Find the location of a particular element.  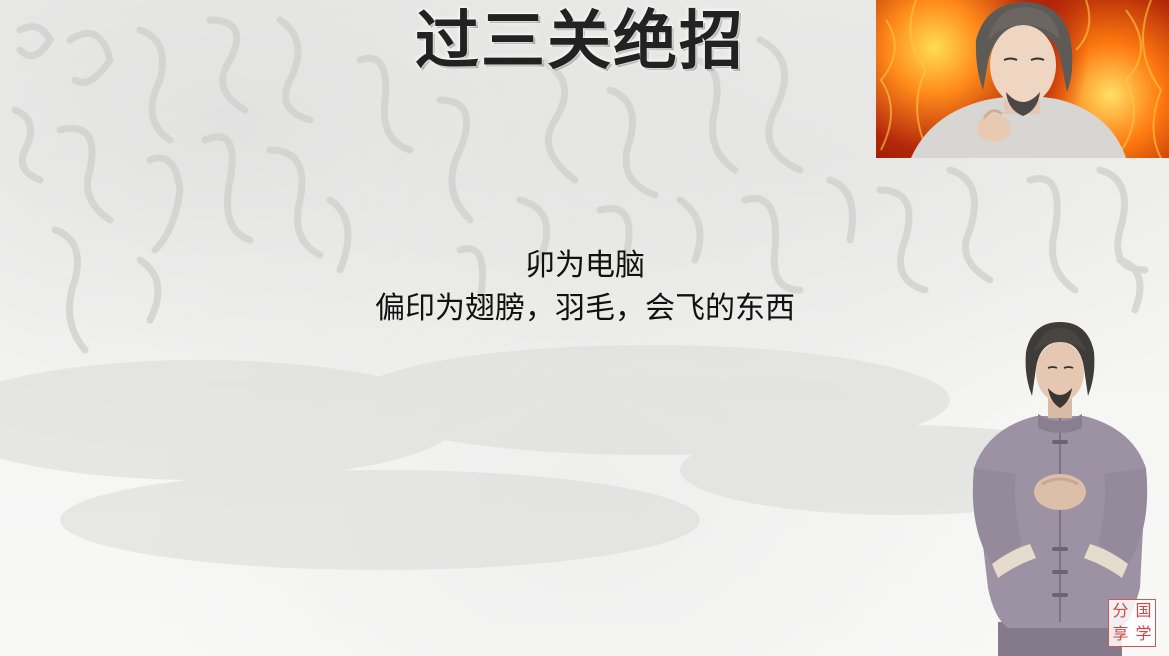

webcam-speaker-image is located at coordinates (1021, 79).